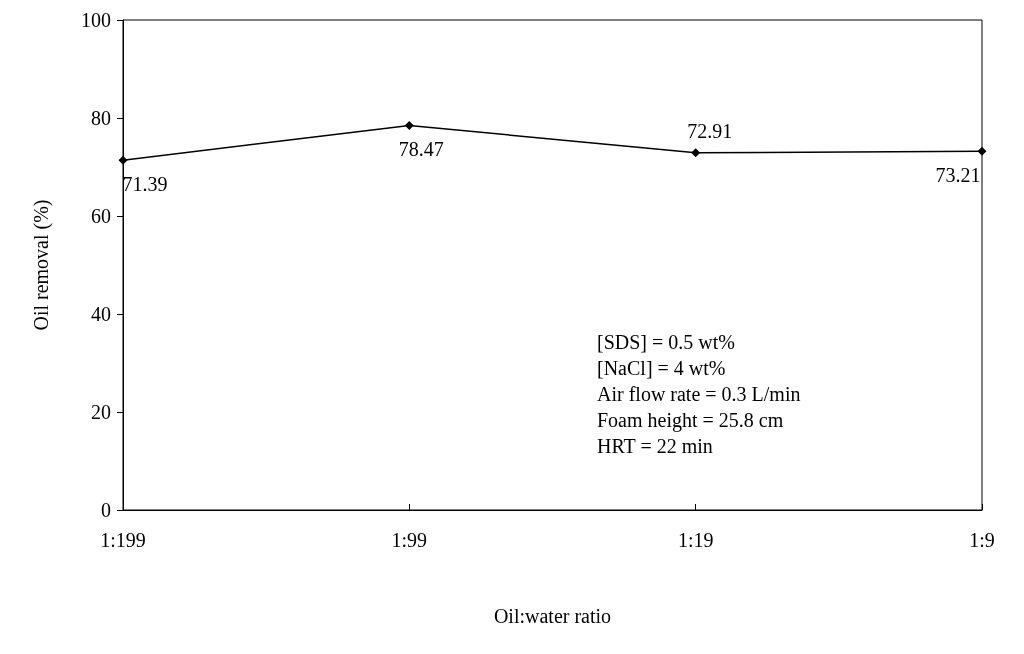 The image size is (1024, 654). I want to click on y-axis-title: Oil removal (%), so click(41, 265).